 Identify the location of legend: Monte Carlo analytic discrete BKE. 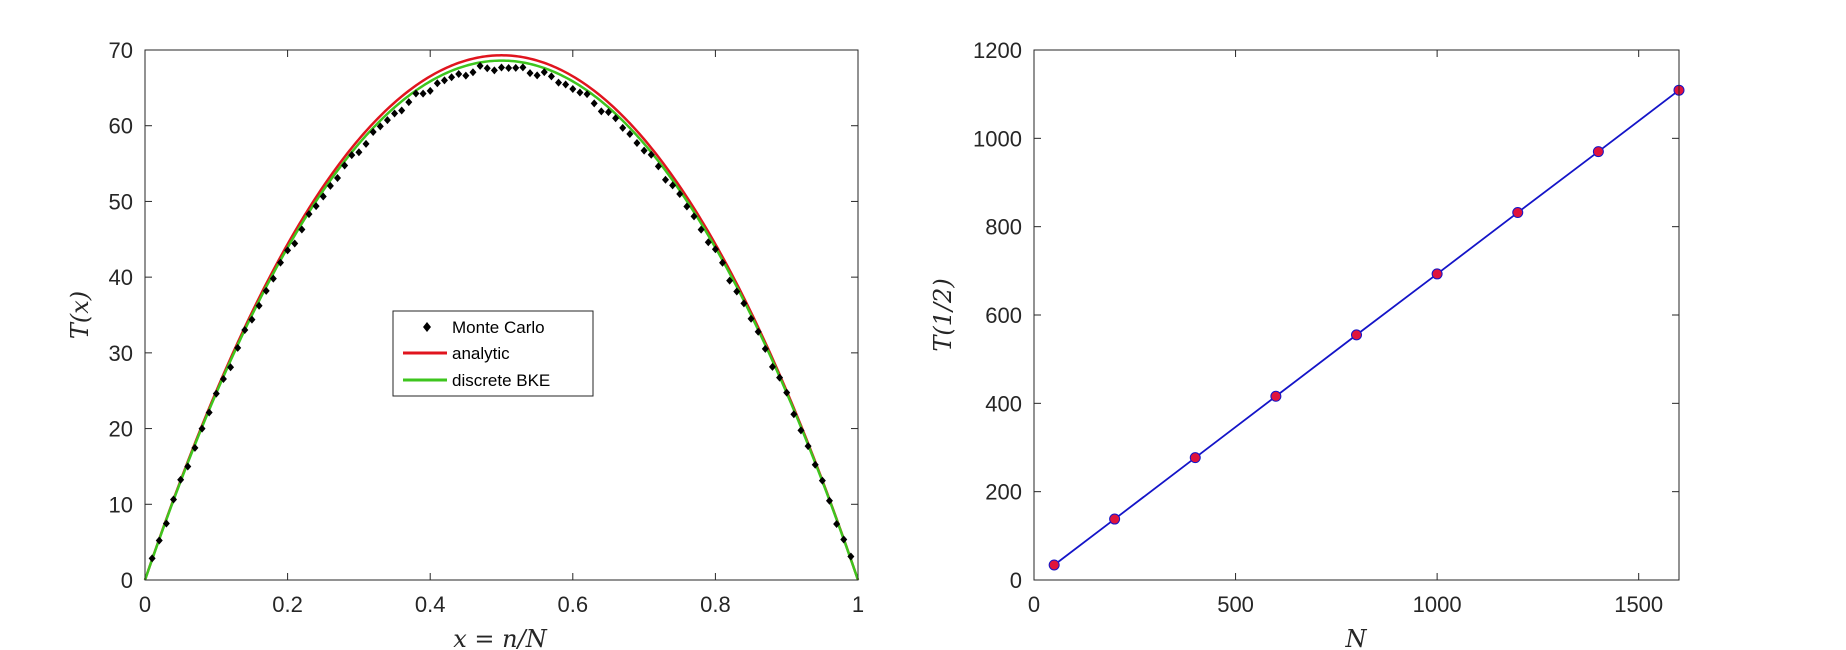
(493, 353).